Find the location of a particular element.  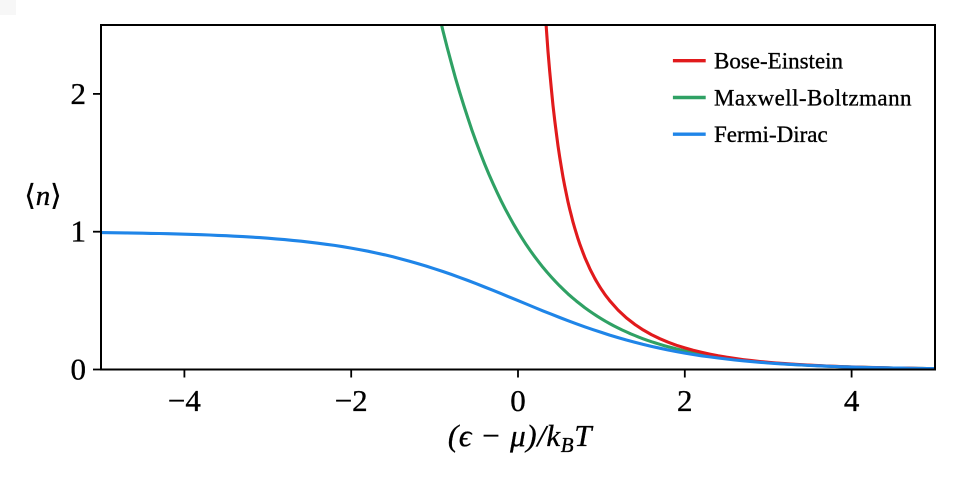

svg-text: Maxwell-Boltzmann is located at coordinates (813, 97).